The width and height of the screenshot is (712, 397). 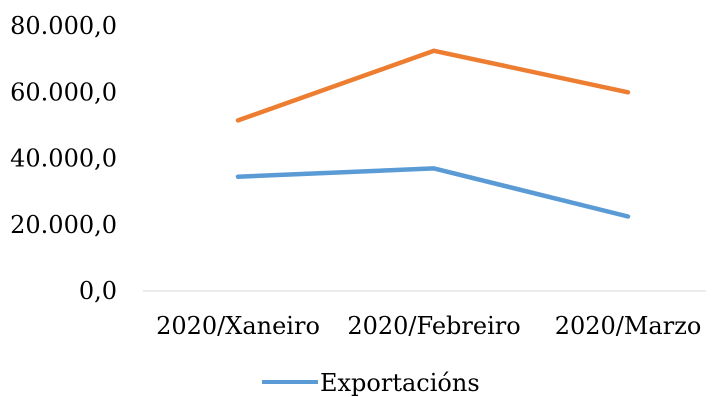 I want to click on legend: Exportacións, so click(x=371, y=383).